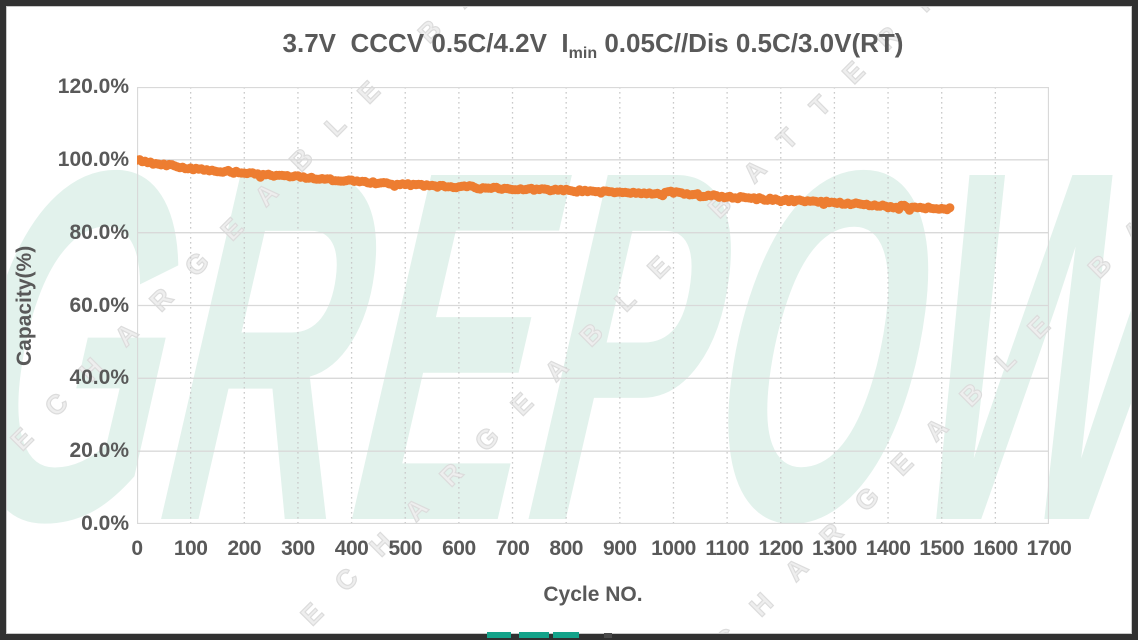 The image size is (1138, 640). I want to click on x-tick-label: 0, so click(137, 548).